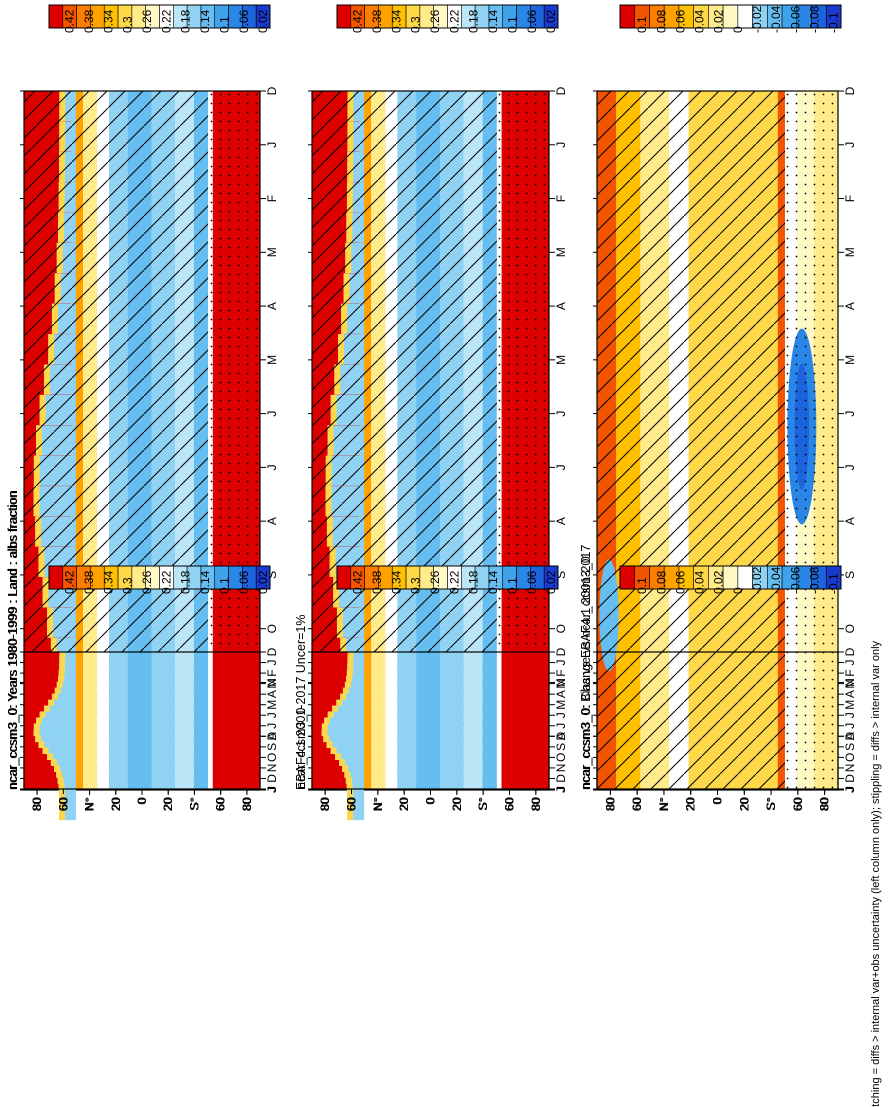 This screenshot has width=890, height=1107. What do you see at coordinates (811, 440) in the screenshot?
I see `stippling-overlay` at bounding box center [811, 440].